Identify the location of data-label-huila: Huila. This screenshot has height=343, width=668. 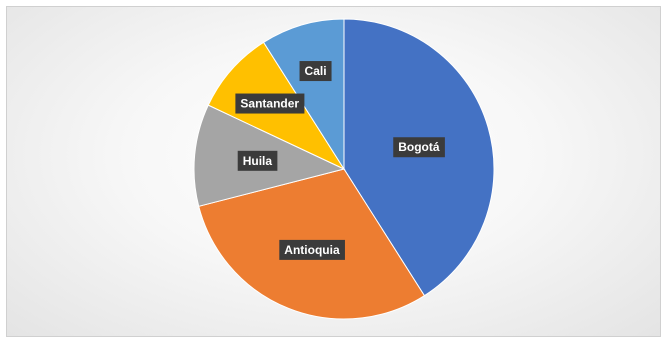
(257, 160).